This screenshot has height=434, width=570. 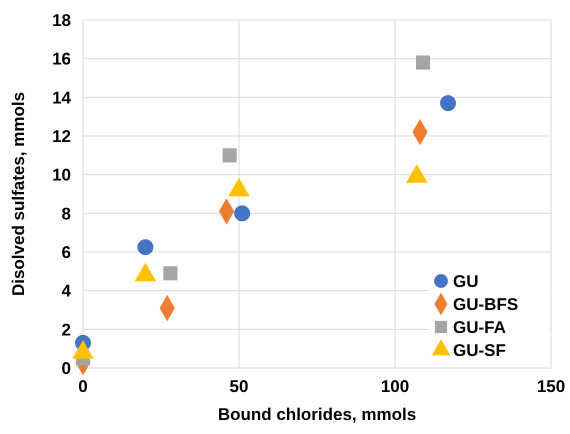 What do you see at coordinates (66, 252) in the screenshot?
I see `y-tick-label: 6` at bounding box center [66, 252].